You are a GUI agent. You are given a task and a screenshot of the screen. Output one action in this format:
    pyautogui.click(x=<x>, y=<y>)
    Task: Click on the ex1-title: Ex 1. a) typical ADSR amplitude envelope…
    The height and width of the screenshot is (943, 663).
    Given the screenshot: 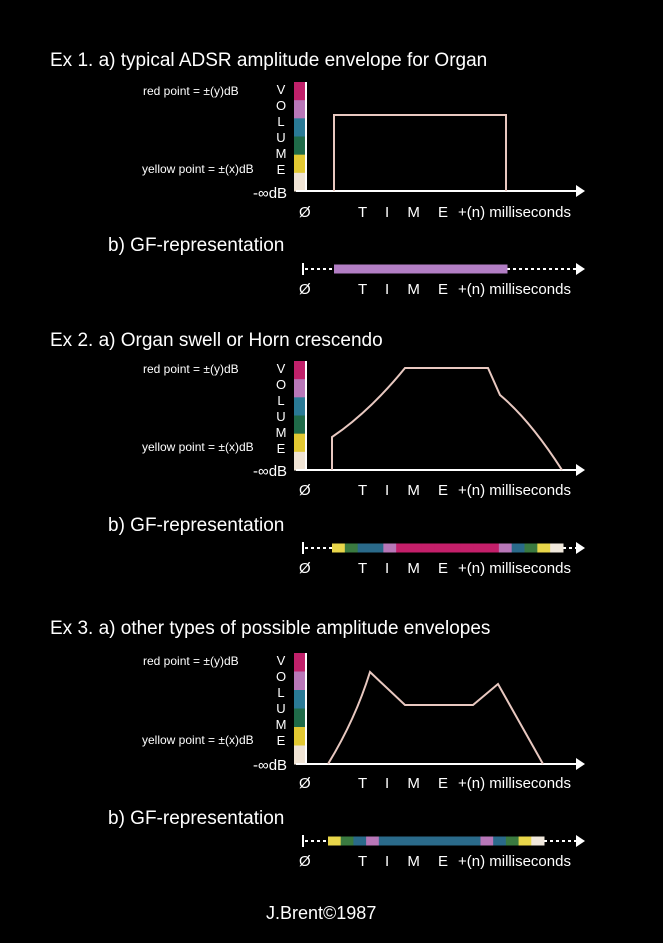 What is the action you would take?
    pyautogui.click(x=269, y=60)
    